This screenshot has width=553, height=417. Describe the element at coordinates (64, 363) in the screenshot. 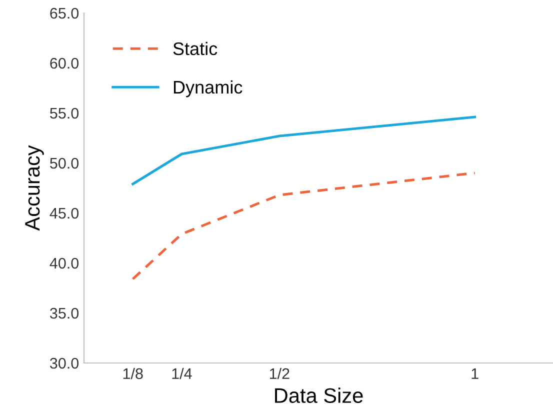

I see `y-tick-label: 30.0` at that location.